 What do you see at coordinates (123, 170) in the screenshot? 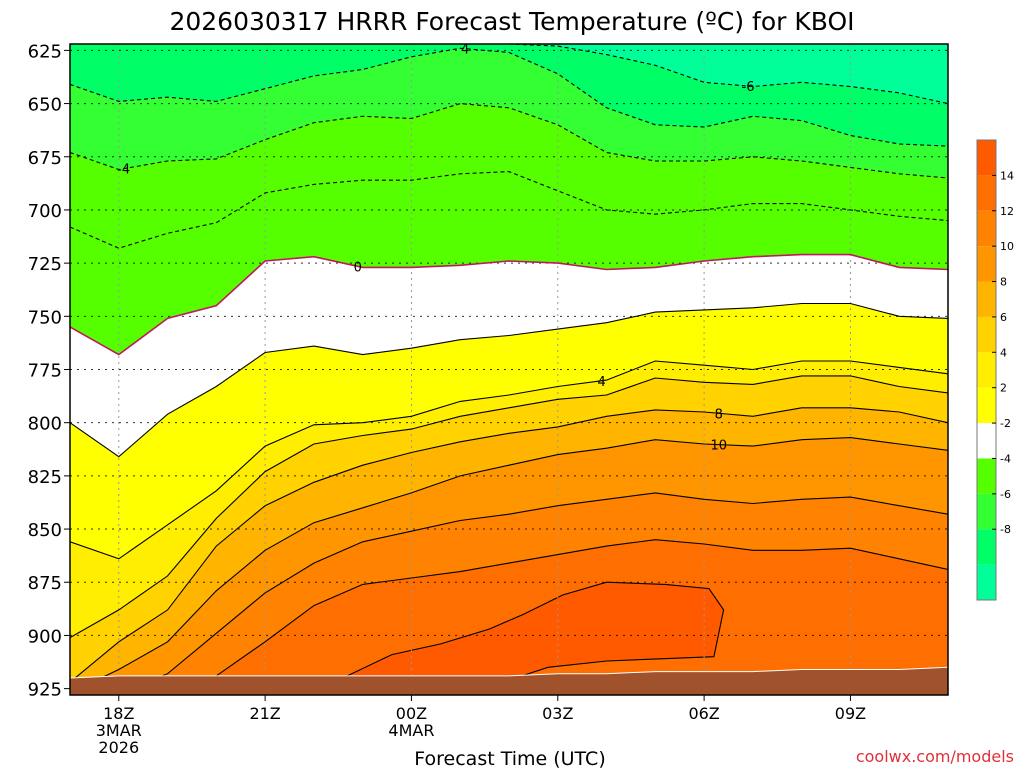
I see `isotherm-label-2: -4` at bounding box center [123, 170].